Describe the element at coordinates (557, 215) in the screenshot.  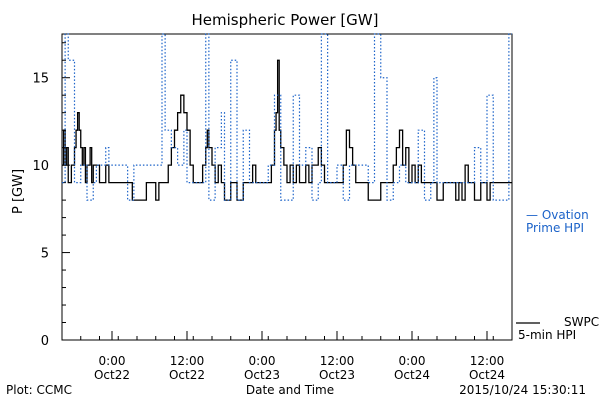
I see `legend-ovation-line1: — Ovation` at that location.